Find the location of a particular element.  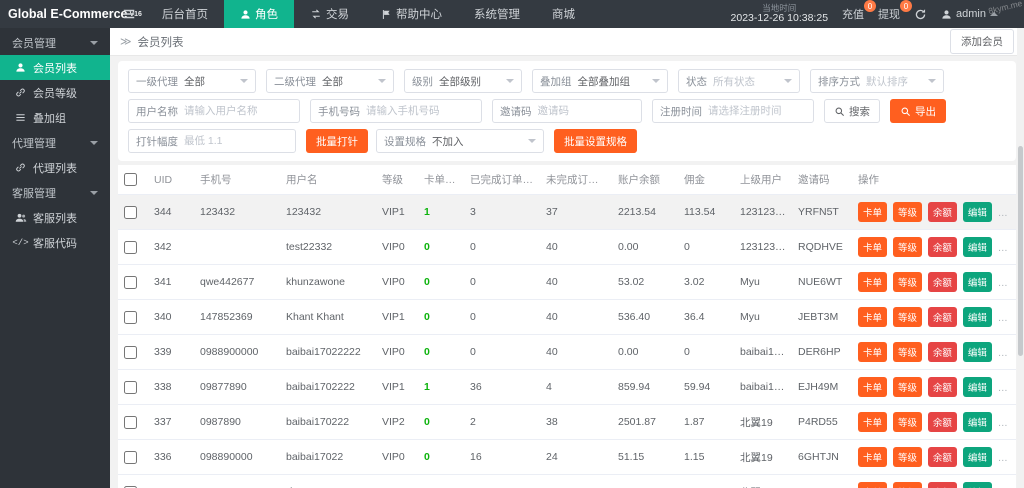

nav-item-roles: 角色 is located at coordinates (259, 14).